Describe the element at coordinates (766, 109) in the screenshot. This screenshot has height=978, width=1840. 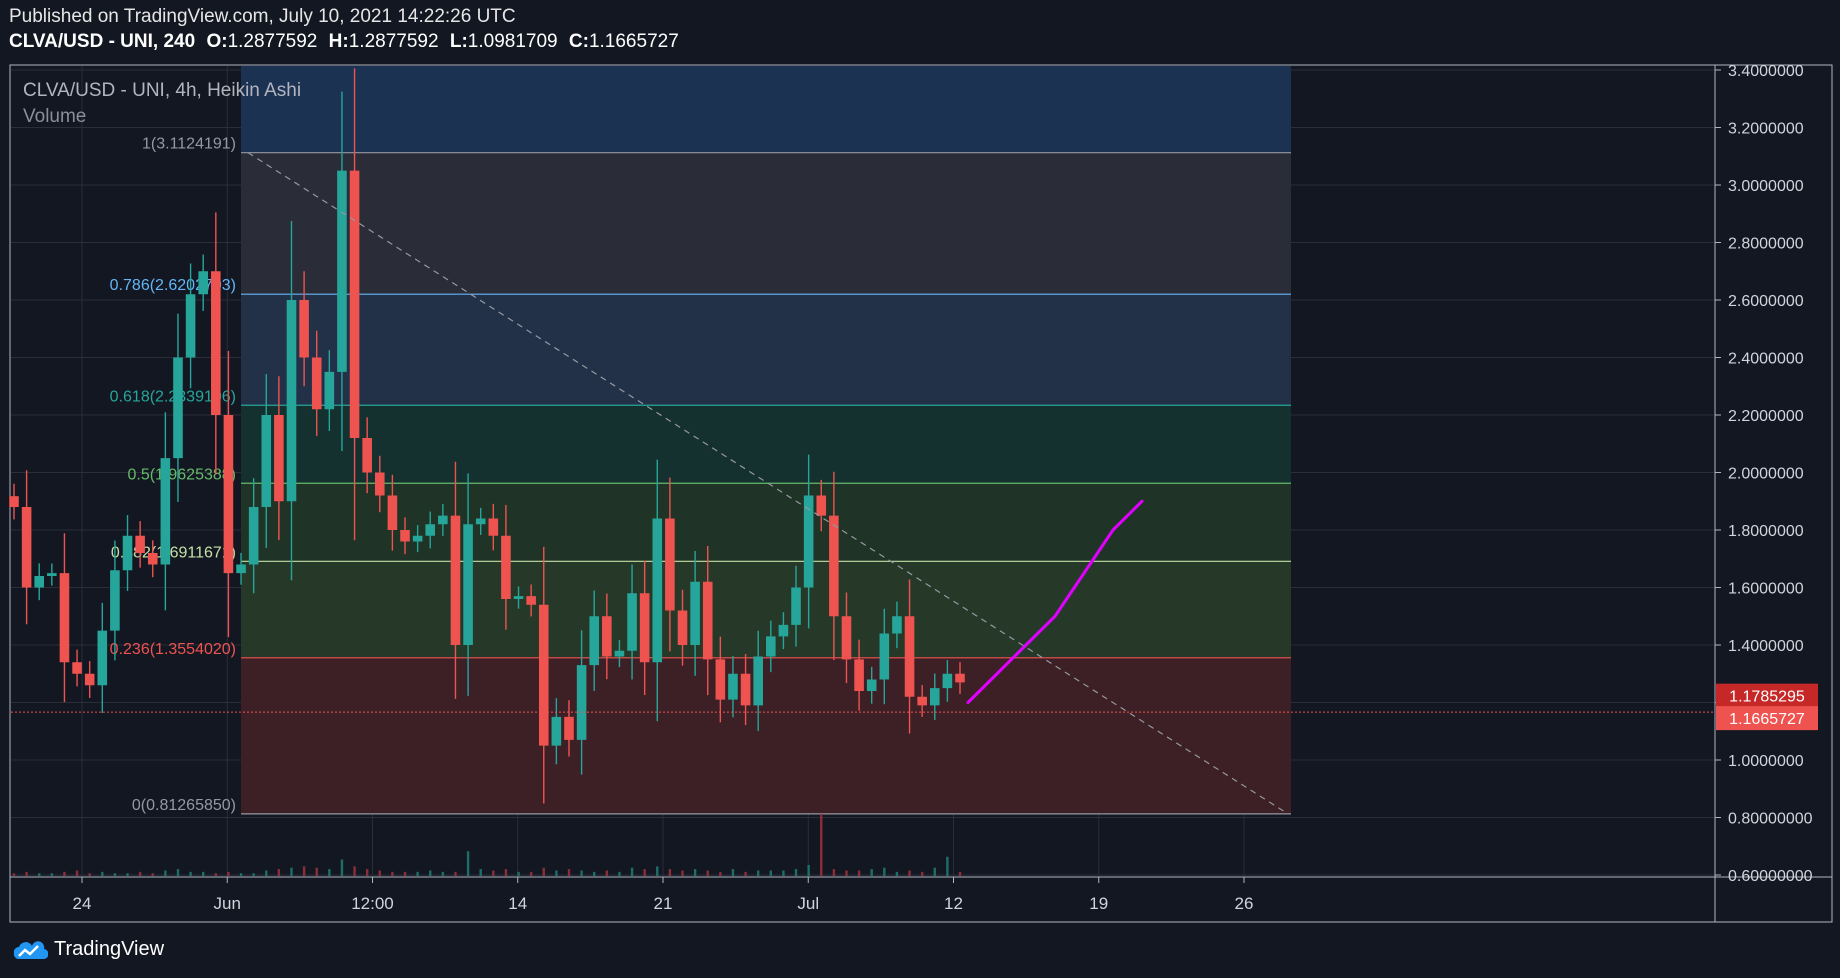
I see `fib-zone-top` at that location.